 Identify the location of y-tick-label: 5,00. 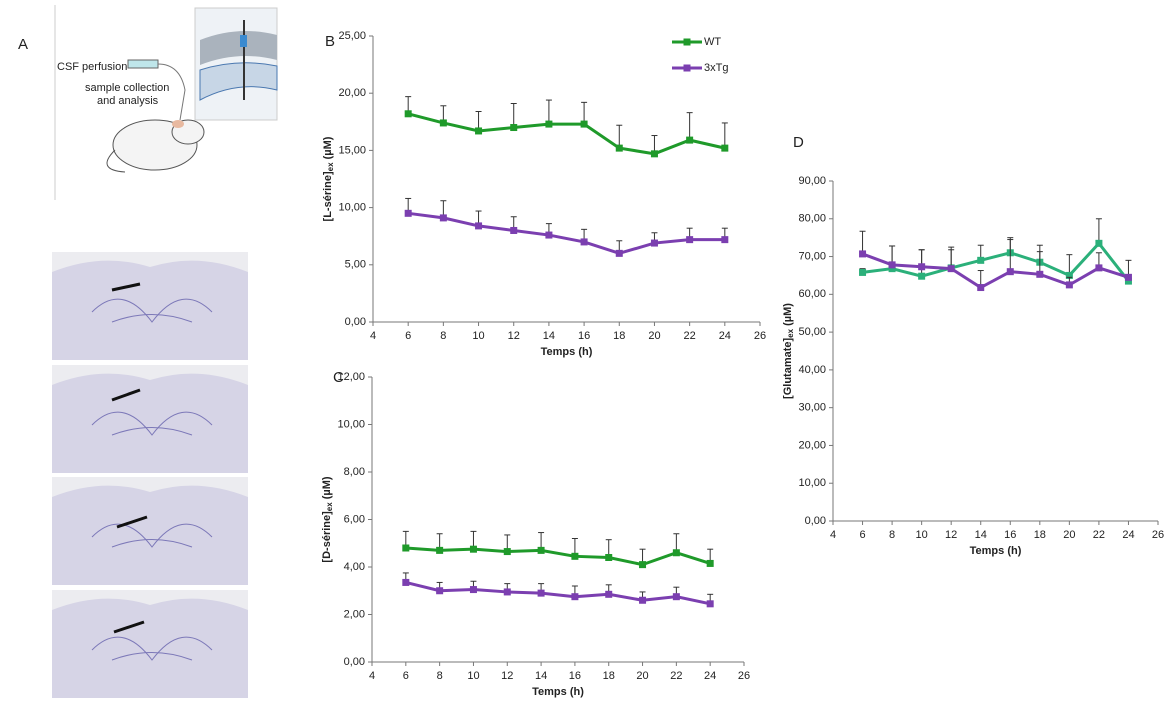
(355, 265).